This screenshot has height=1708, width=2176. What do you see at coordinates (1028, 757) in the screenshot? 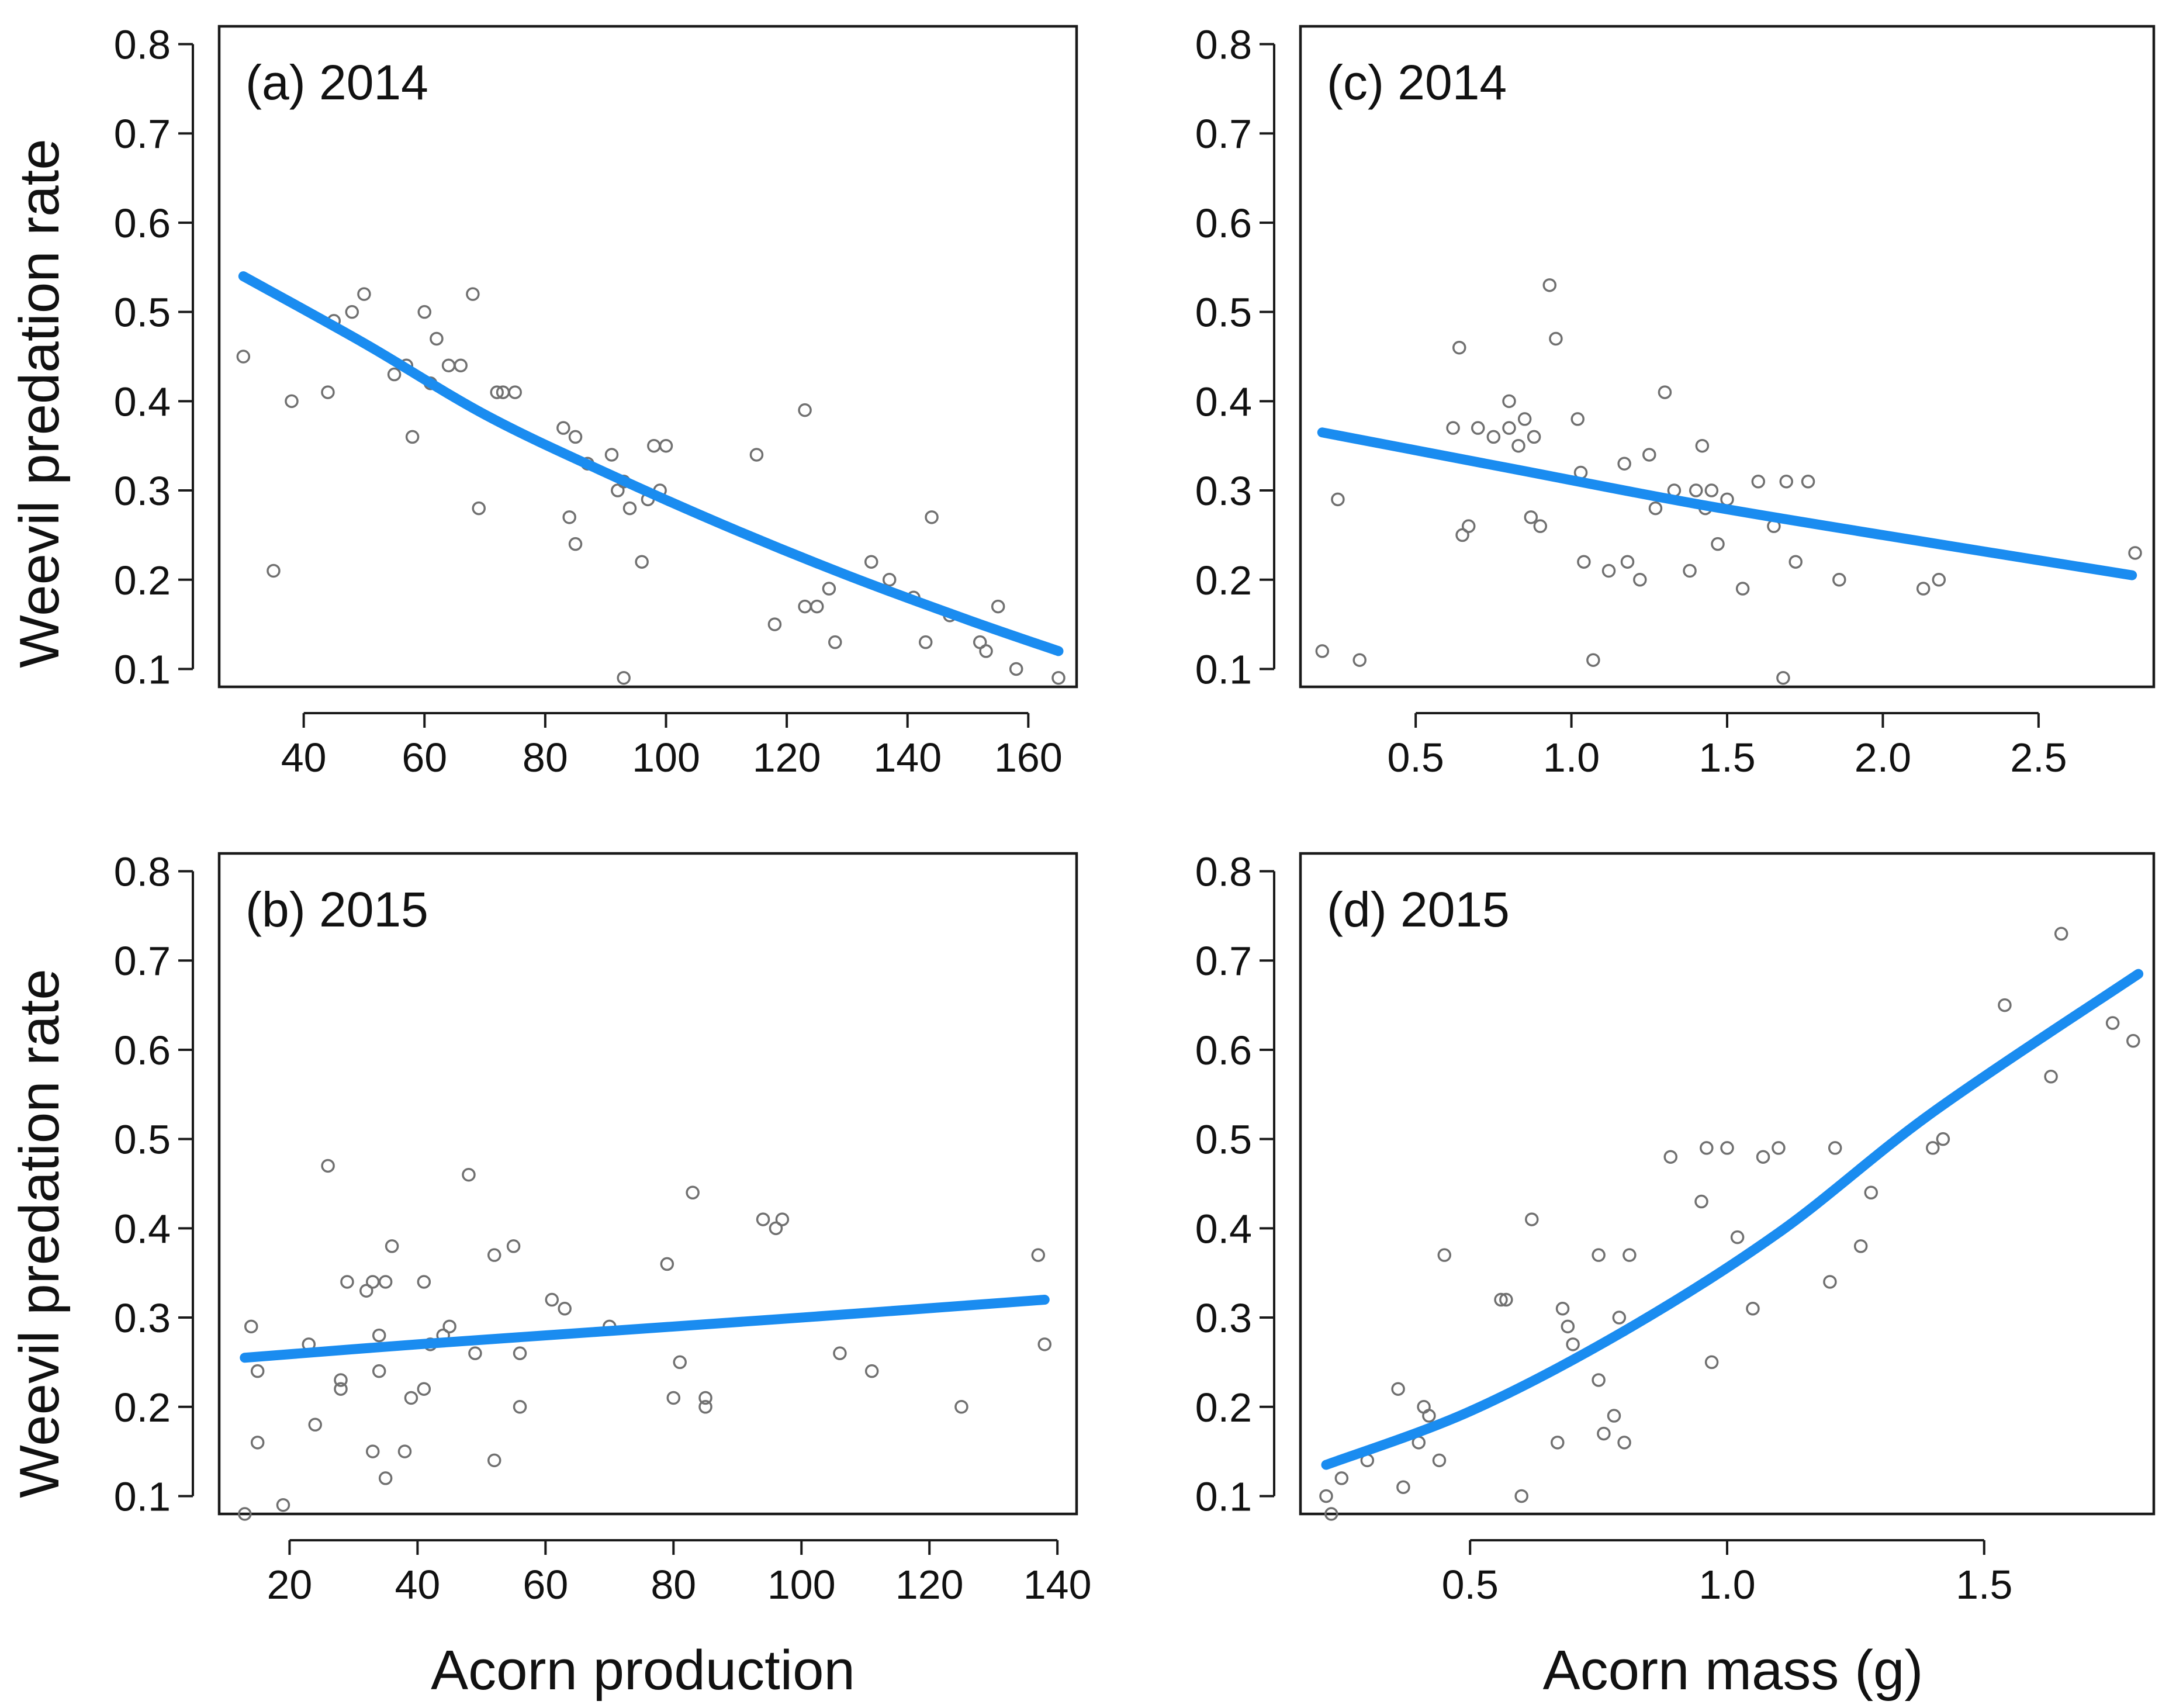
I see `x-tick-label: 160` at bounding box center [1028, 757].